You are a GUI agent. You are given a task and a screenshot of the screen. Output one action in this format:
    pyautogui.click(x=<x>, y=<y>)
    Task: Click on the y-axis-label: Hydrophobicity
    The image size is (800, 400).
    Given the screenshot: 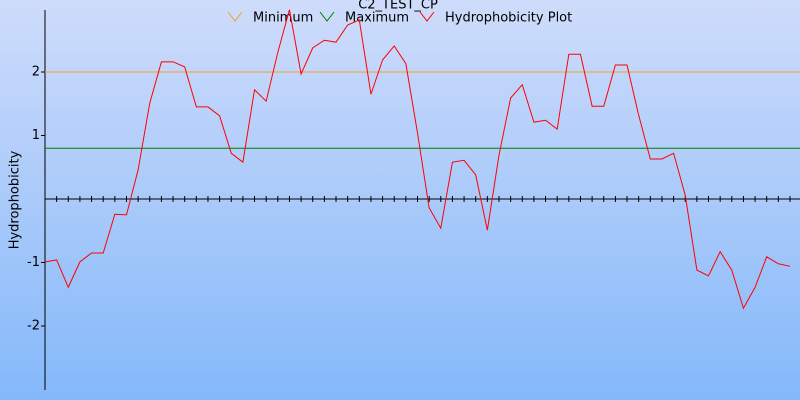 What is the action you would take?
    pyautogui.click(x=15, y=199)
    